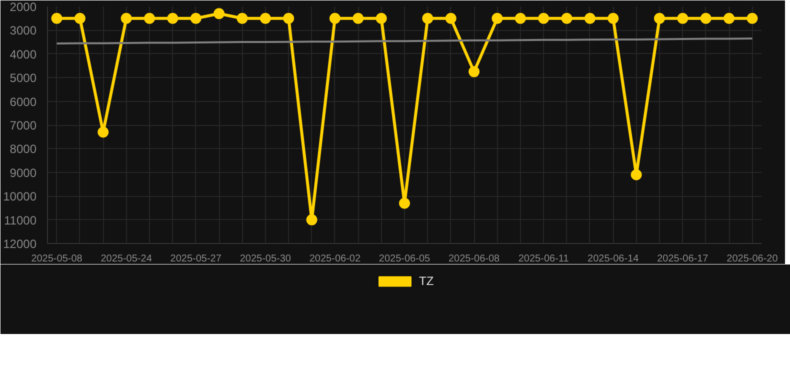 This screenshot has height=384, width=790. Describe the element at coordinates (427, 281) in the screenshot. I see `legend-label: TZ` at that location.